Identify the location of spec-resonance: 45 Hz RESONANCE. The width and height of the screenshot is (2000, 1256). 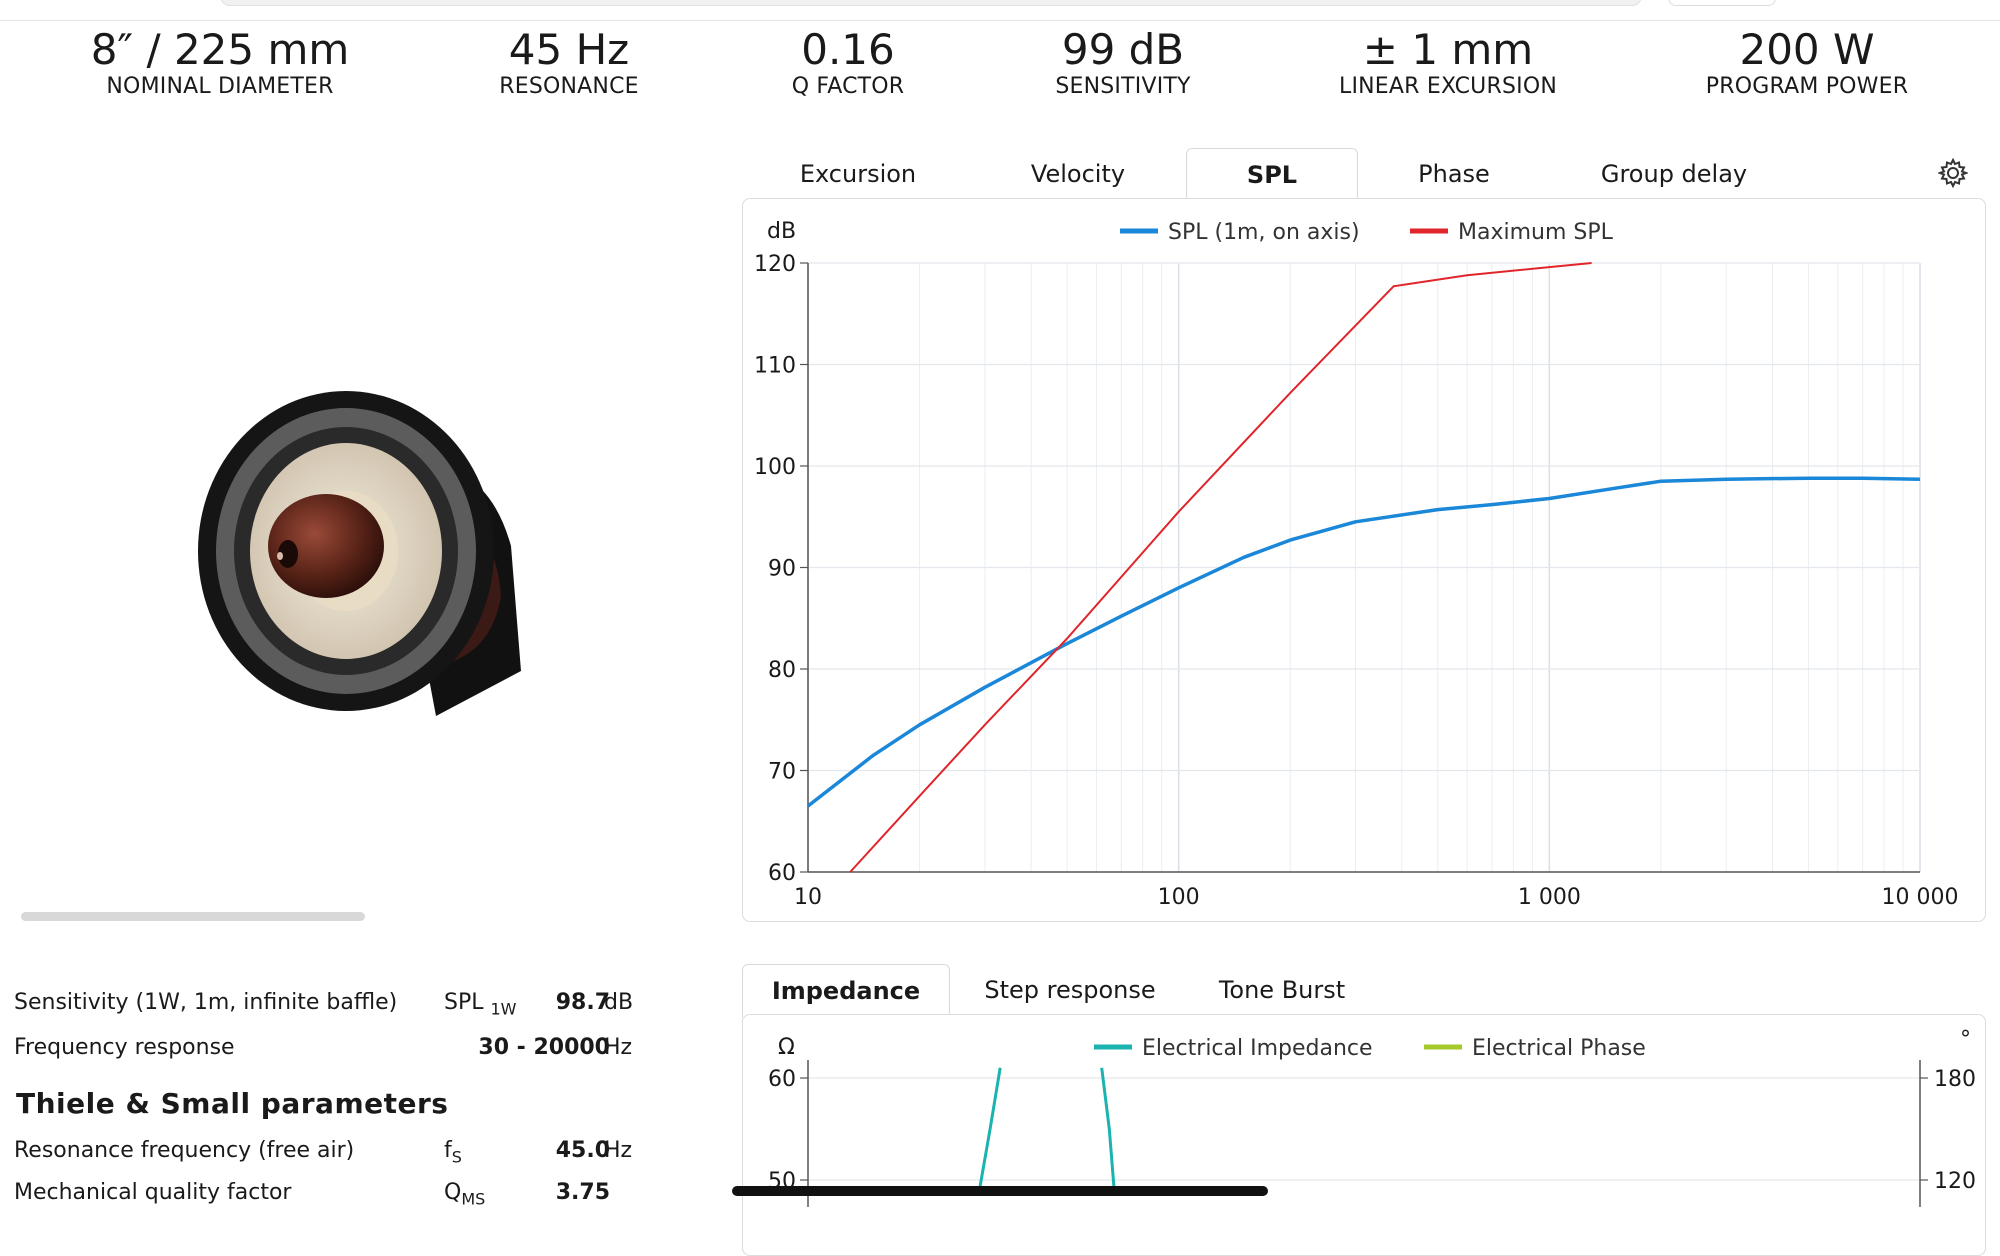
(569, 61).